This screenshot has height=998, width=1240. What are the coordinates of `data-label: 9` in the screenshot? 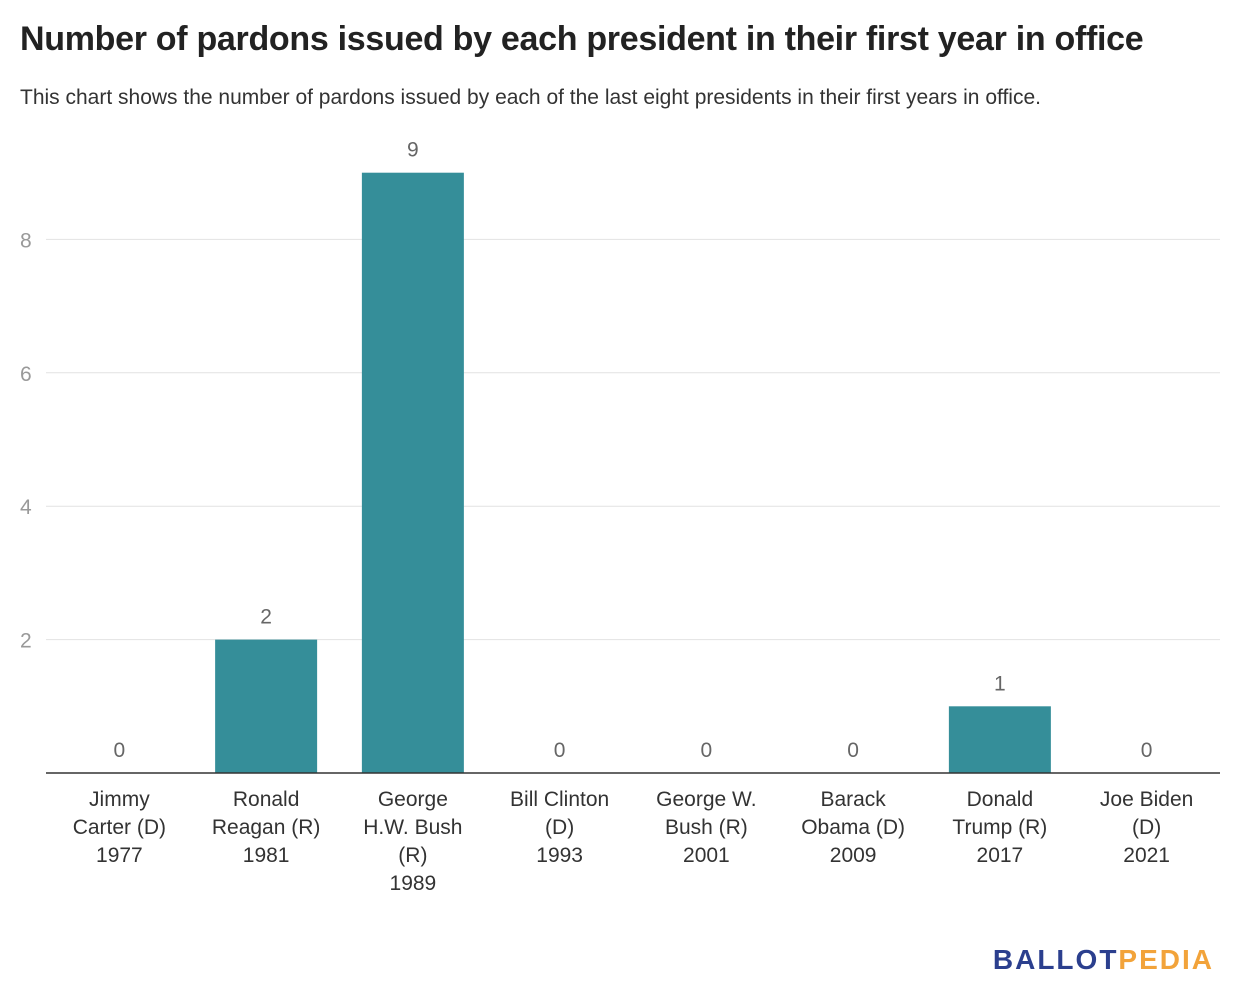 It's located at (413, 150).